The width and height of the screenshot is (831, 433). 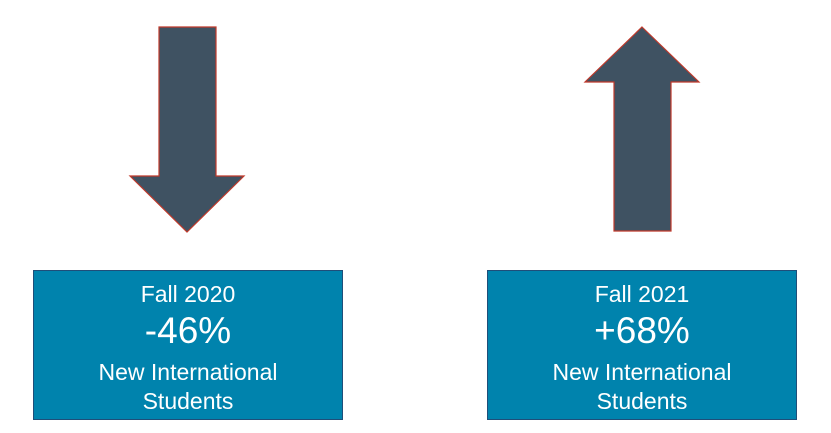 I want to click on change-value: -46%, so click(x=188, y=330).